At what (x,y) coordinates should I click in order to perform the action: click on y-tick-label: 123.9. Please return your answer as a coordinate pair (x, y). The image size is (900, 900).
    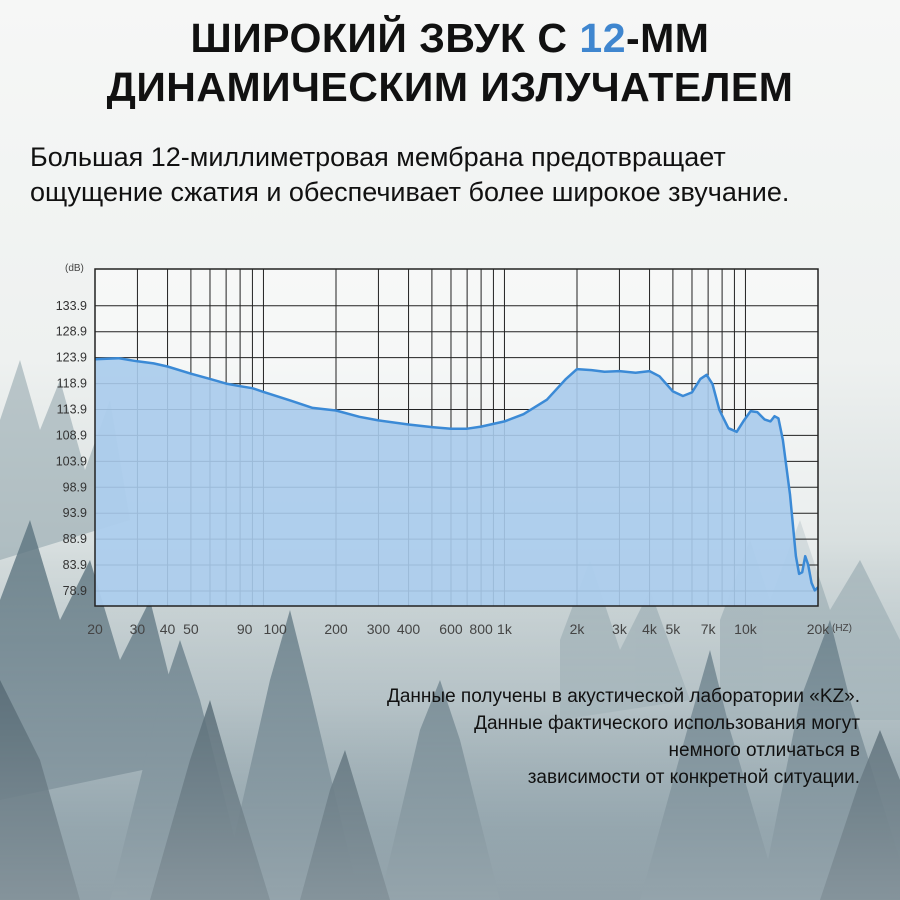
    Looking at the image, I should click on (71, 358).